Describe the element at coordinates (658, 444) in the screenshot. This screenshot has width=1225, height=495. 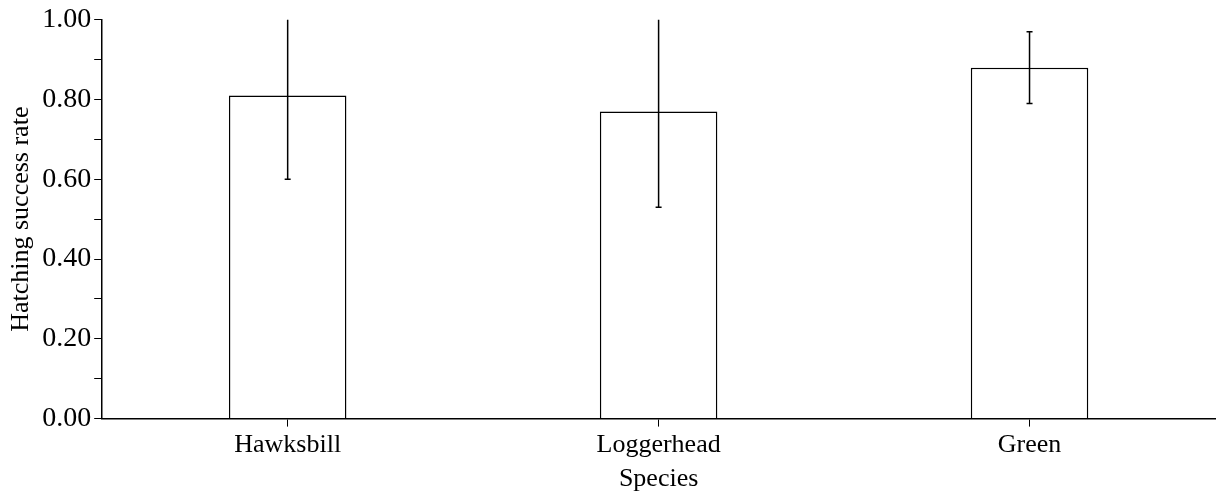
I see `x-tick-label: Loggerhead` at that location.